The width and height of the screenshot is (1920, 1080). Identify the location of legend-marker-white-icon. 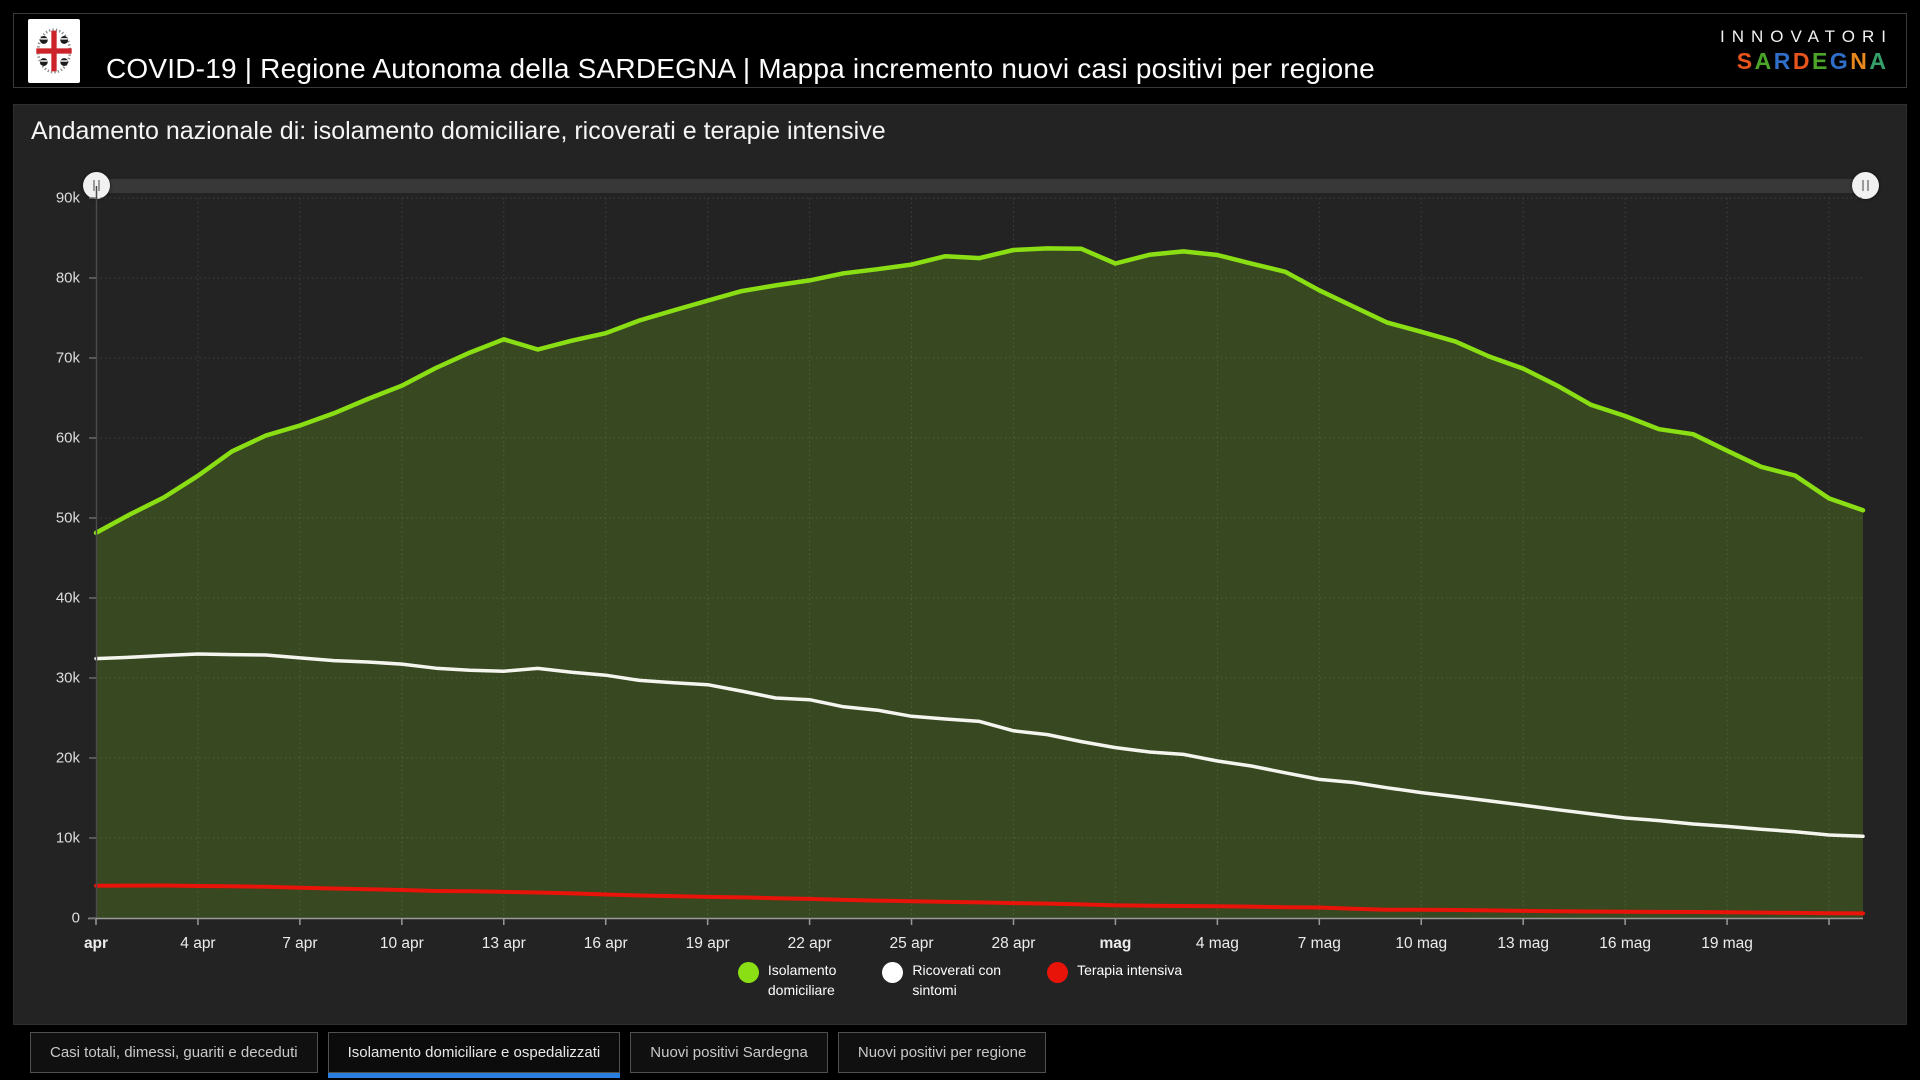
(893, 972).